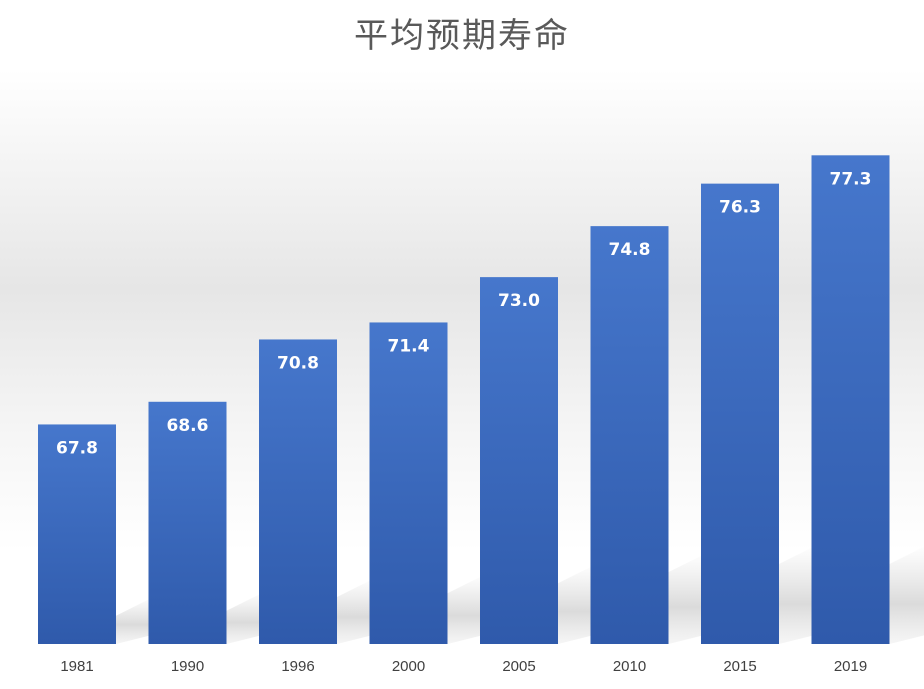 The height and width of the screenshot is (689, 924). I want to click on data-label-1990: 68.6, so click(188, 426).